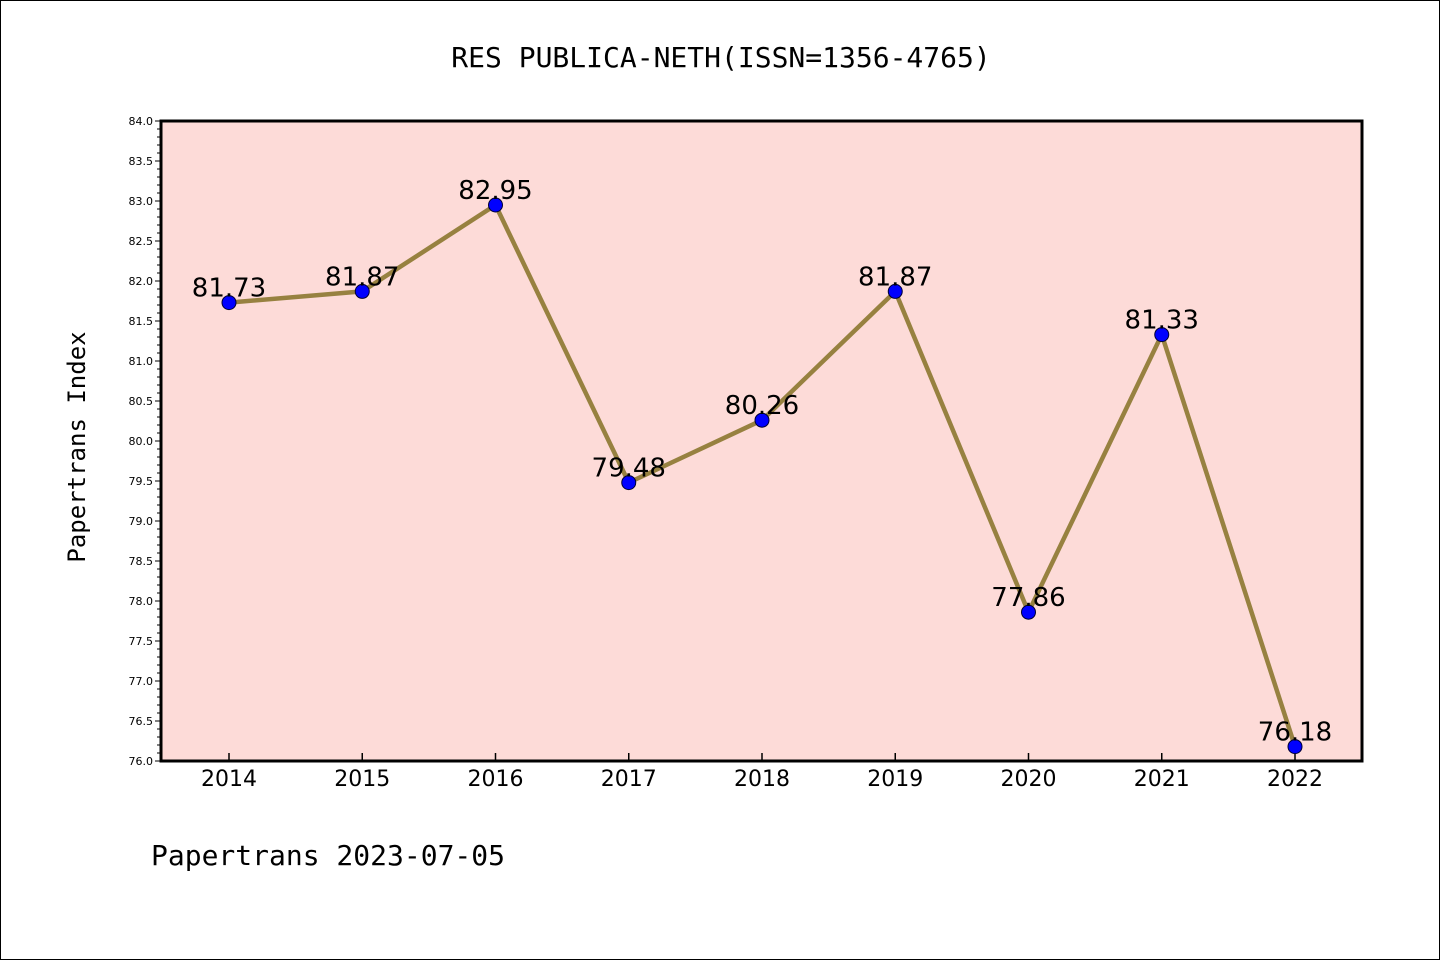 This screenshot has height=961, width=1440. What do you see at coordinates (762, 779) in the screenshot?
I see `x-tick-label: 2018` at bounding box center [762, 779].